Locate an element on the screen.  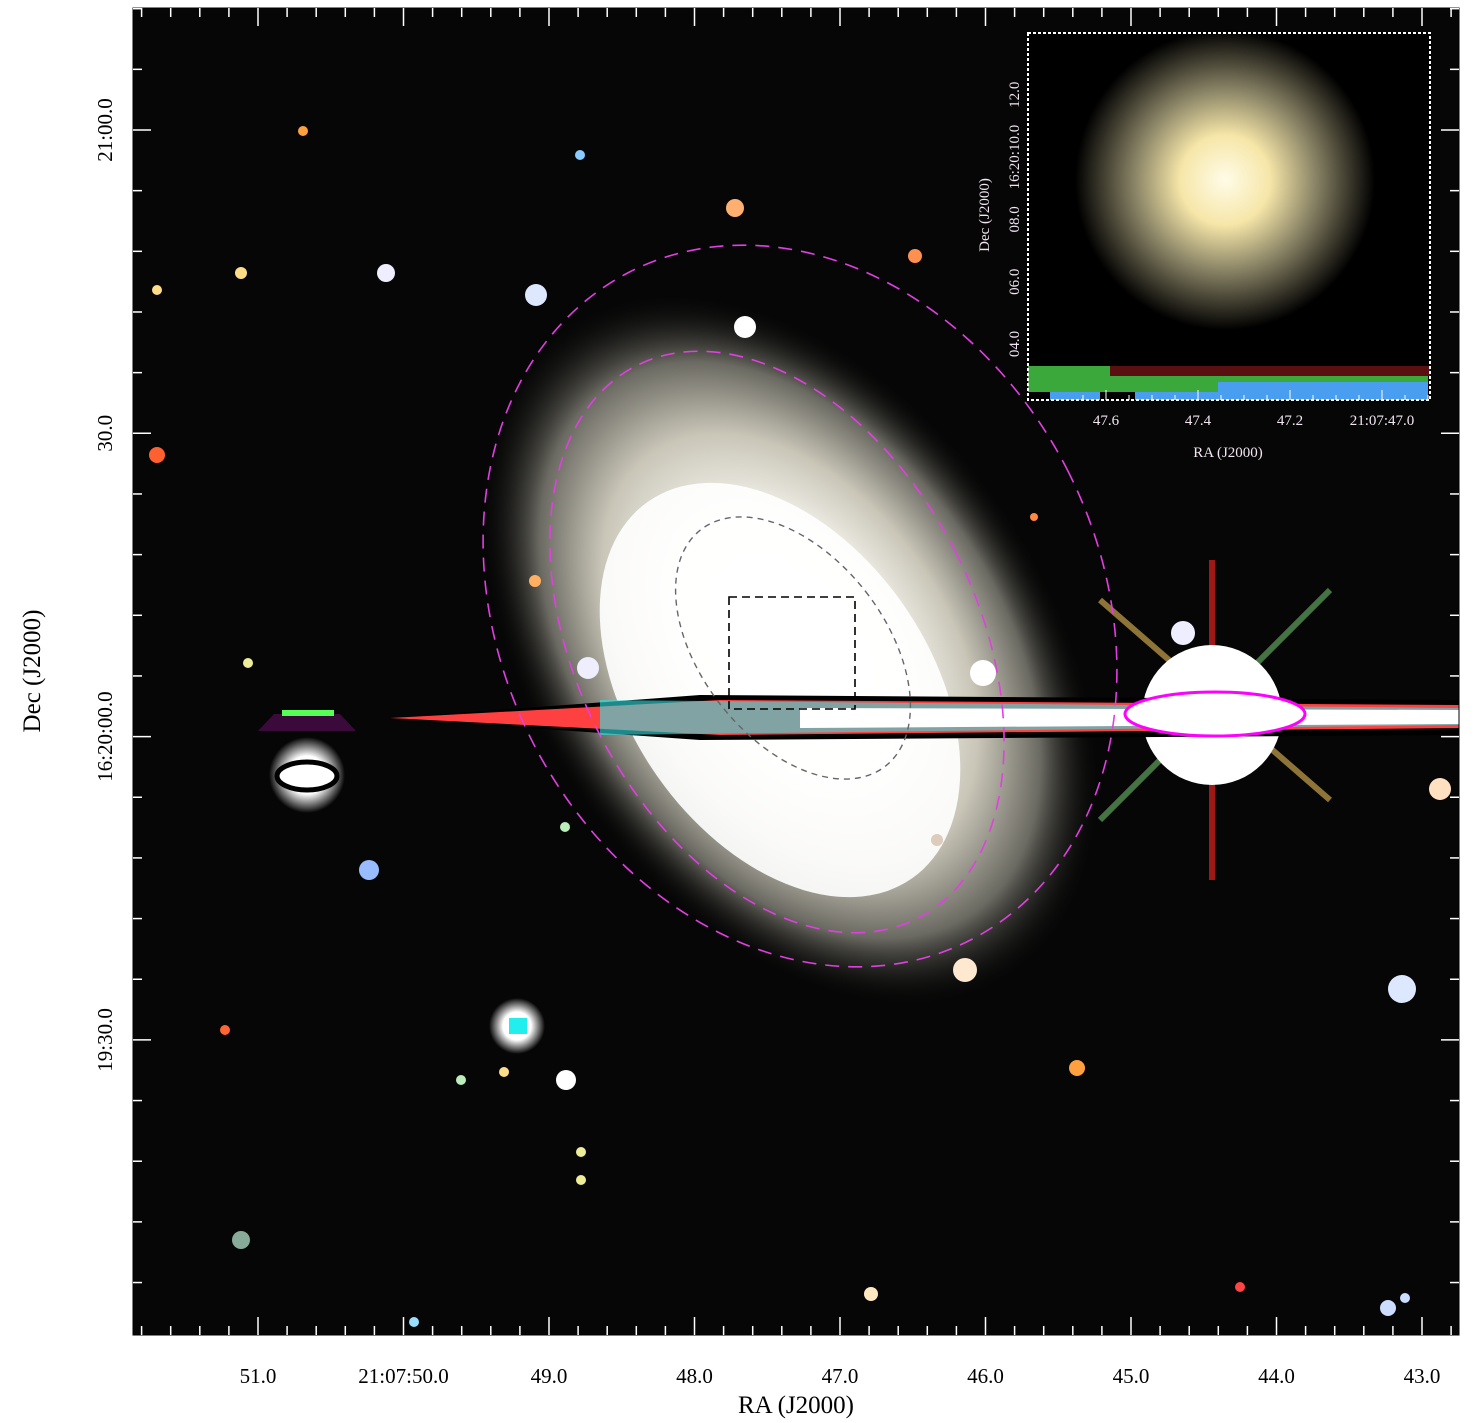
y-tick-label: 30.0 is located at coordinates (105, 433).